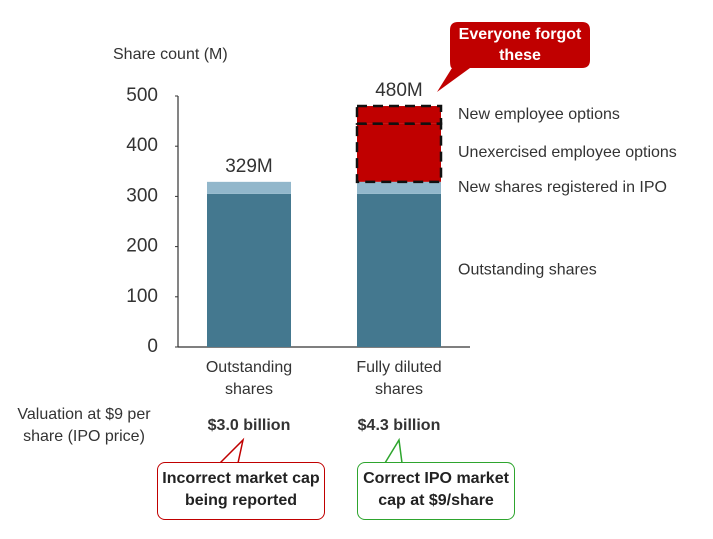  I want to click on callout: Incorrect market cap being reported, so click(241, 491).